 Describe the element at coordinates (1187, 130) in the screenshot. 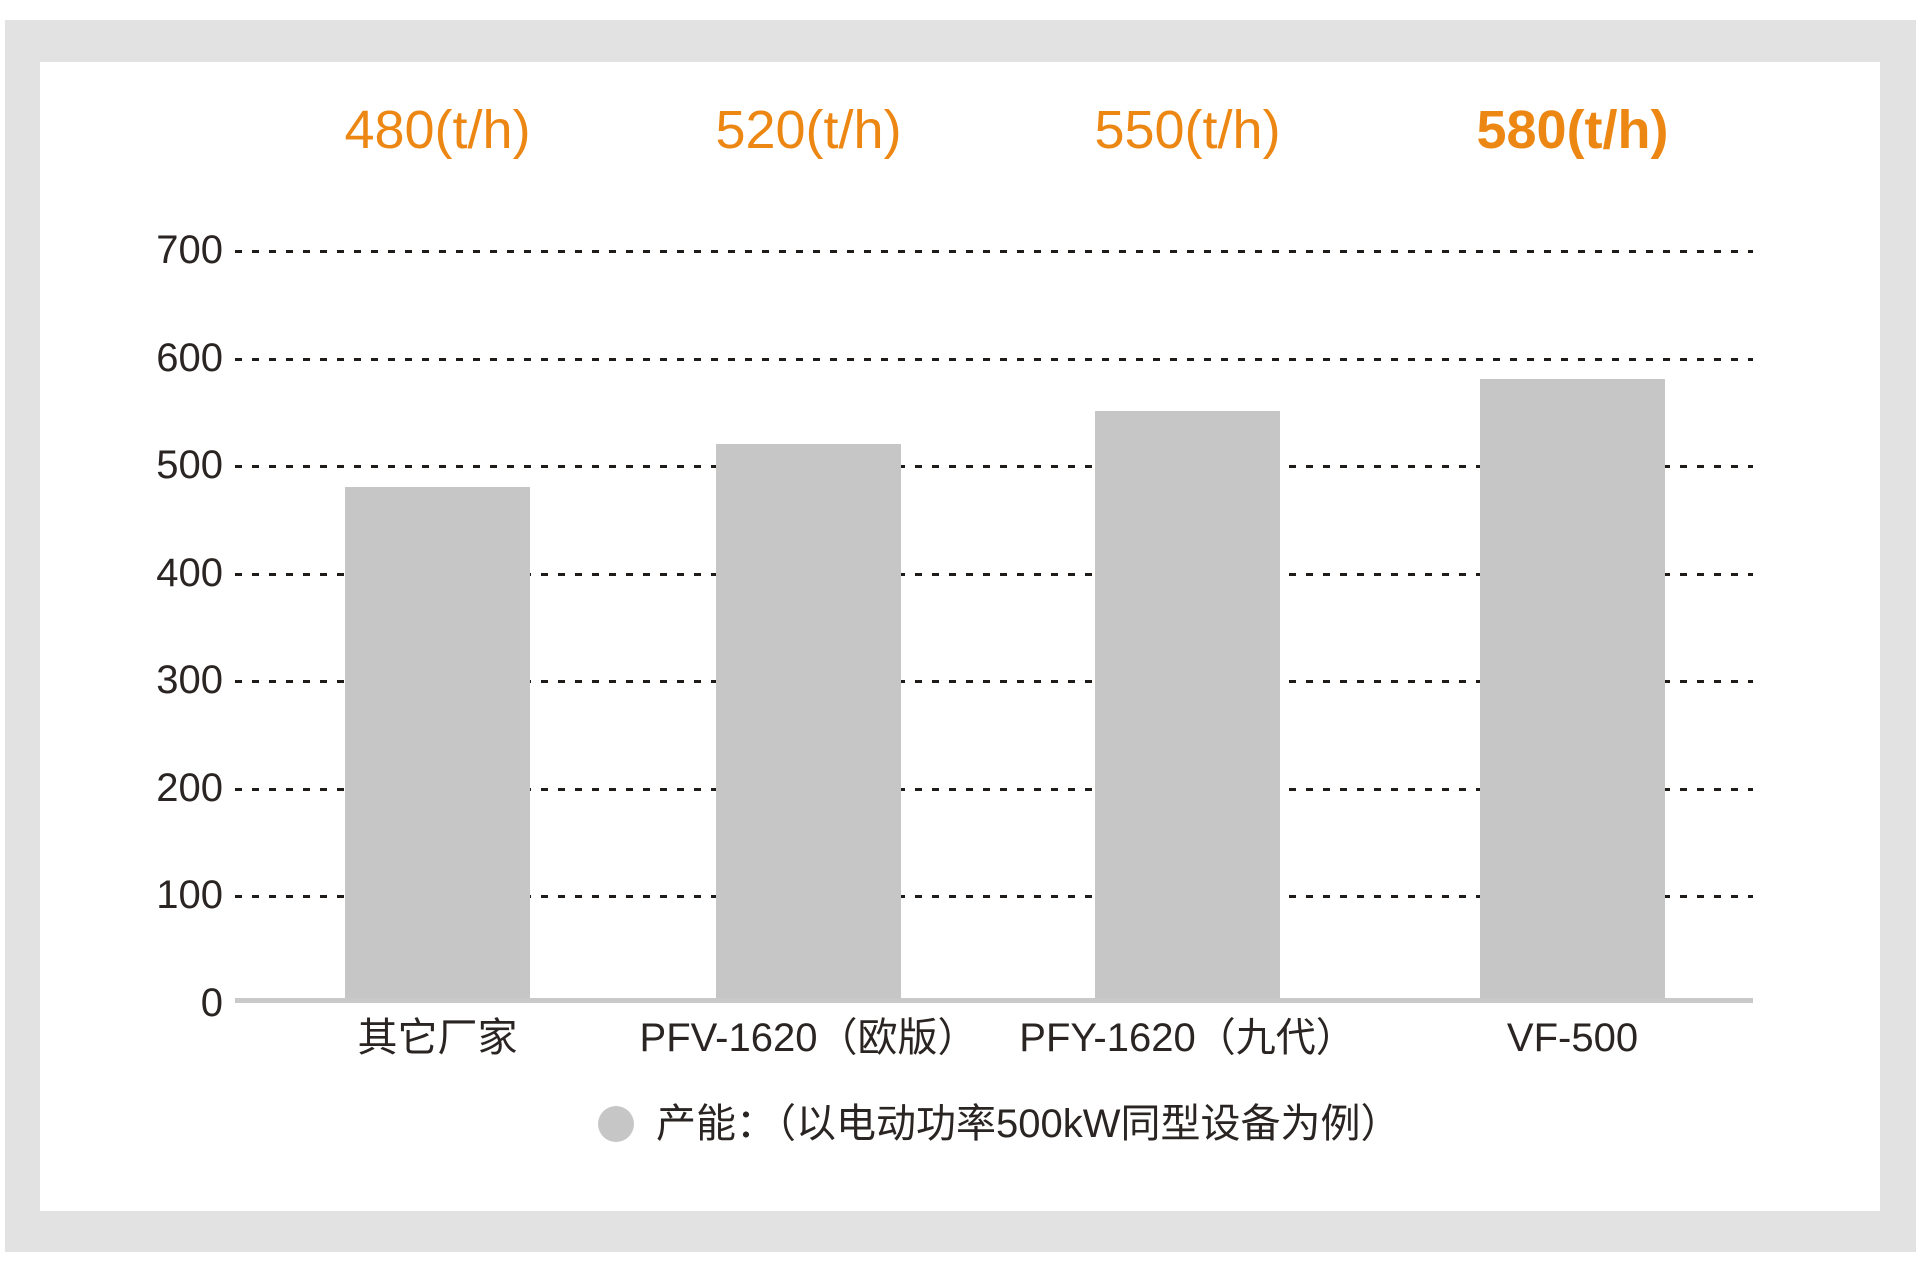

I see `value-label-PFY-1620（九代）: 550(t/h)` at that location.